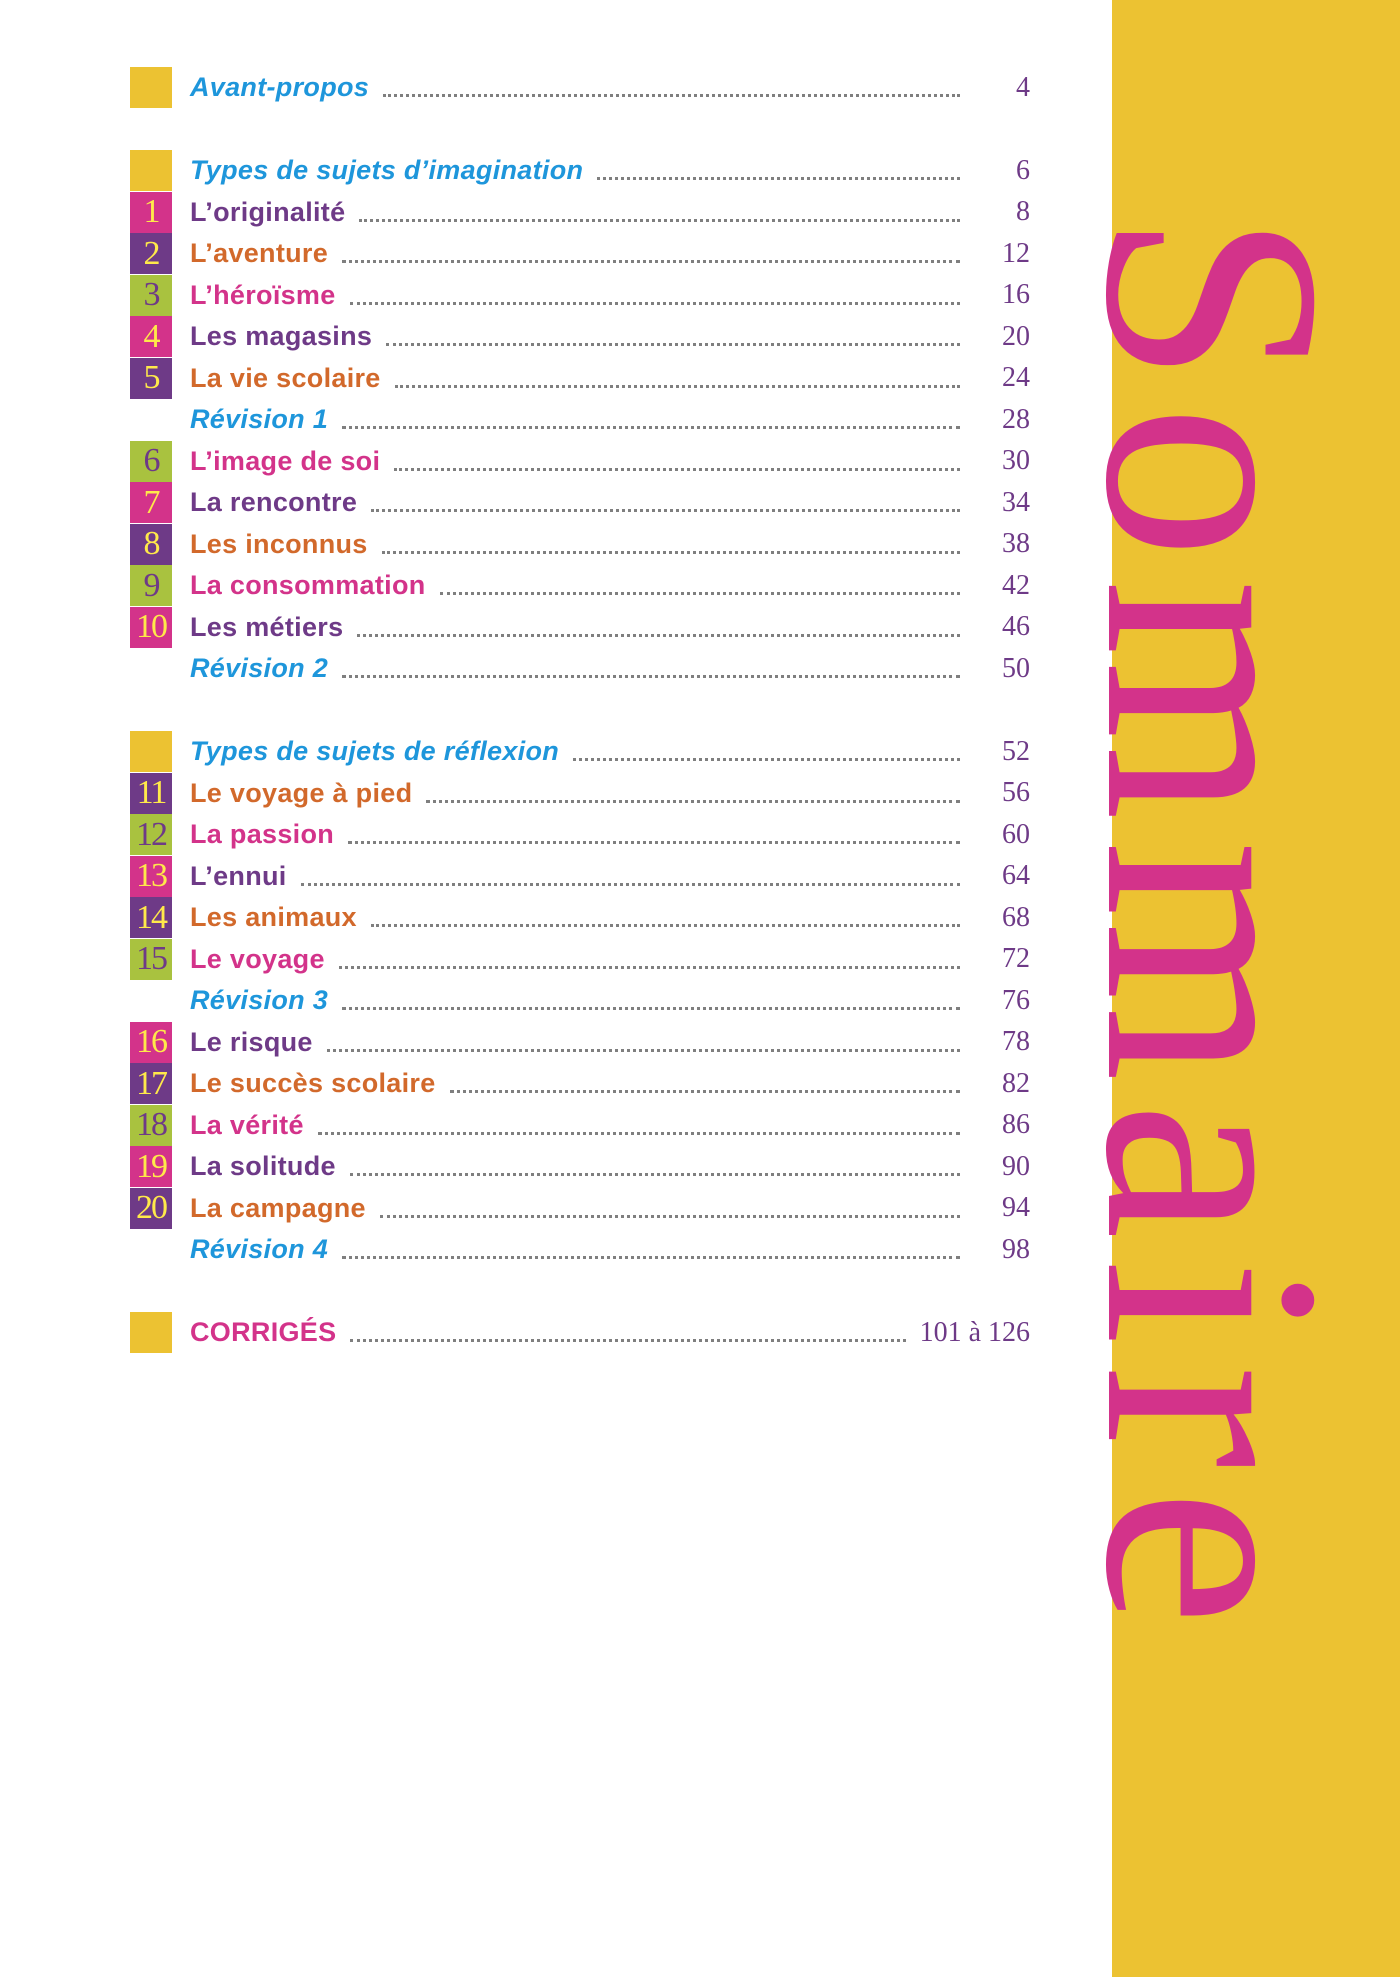 The image size is (1400, 1977). Describe the element at coordinates (262, 834) in the screenshot. I see `entry-title: La passion` at that location.